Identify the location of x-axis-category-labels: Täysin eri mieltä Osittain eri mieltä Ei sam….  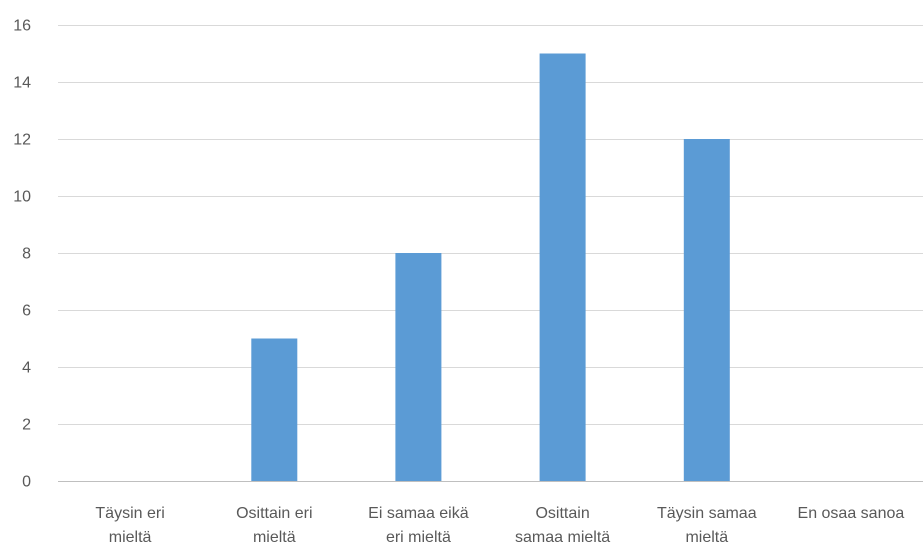
(499, 525).